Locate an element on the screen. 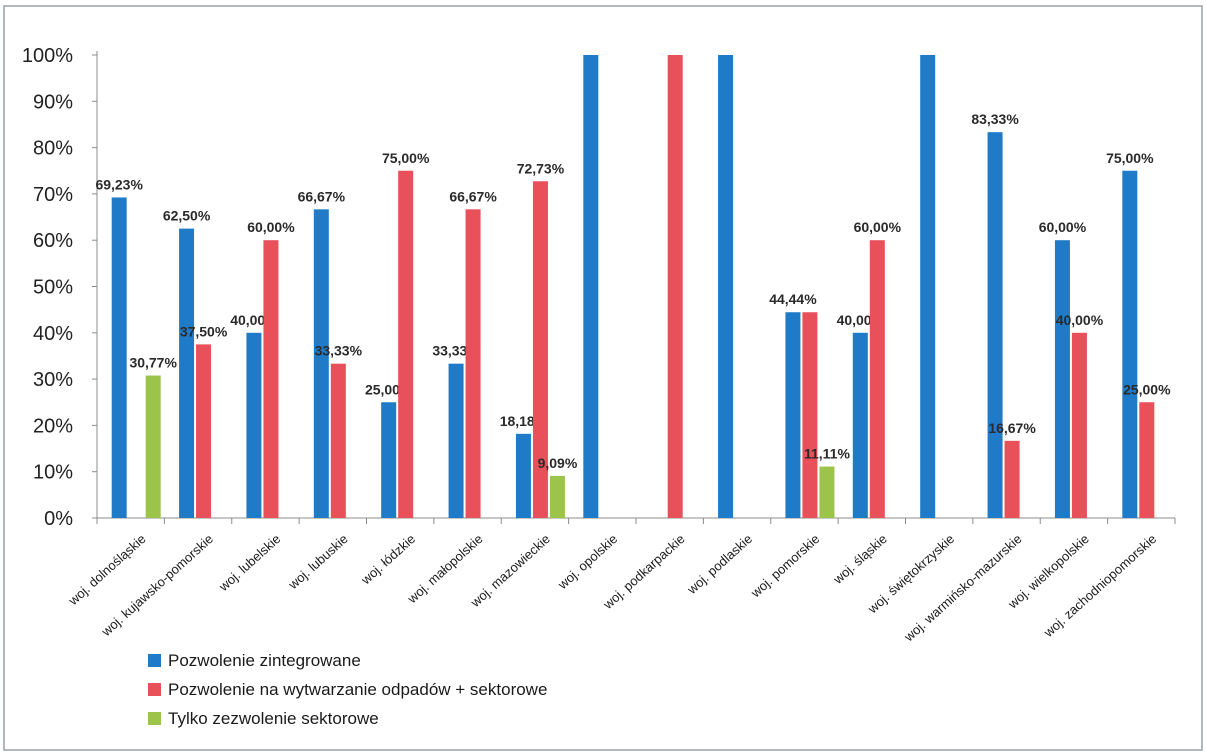 The height and width of the screenshot is (754, 1206). data-label: 30,77% is located at coordinates (153, 363).